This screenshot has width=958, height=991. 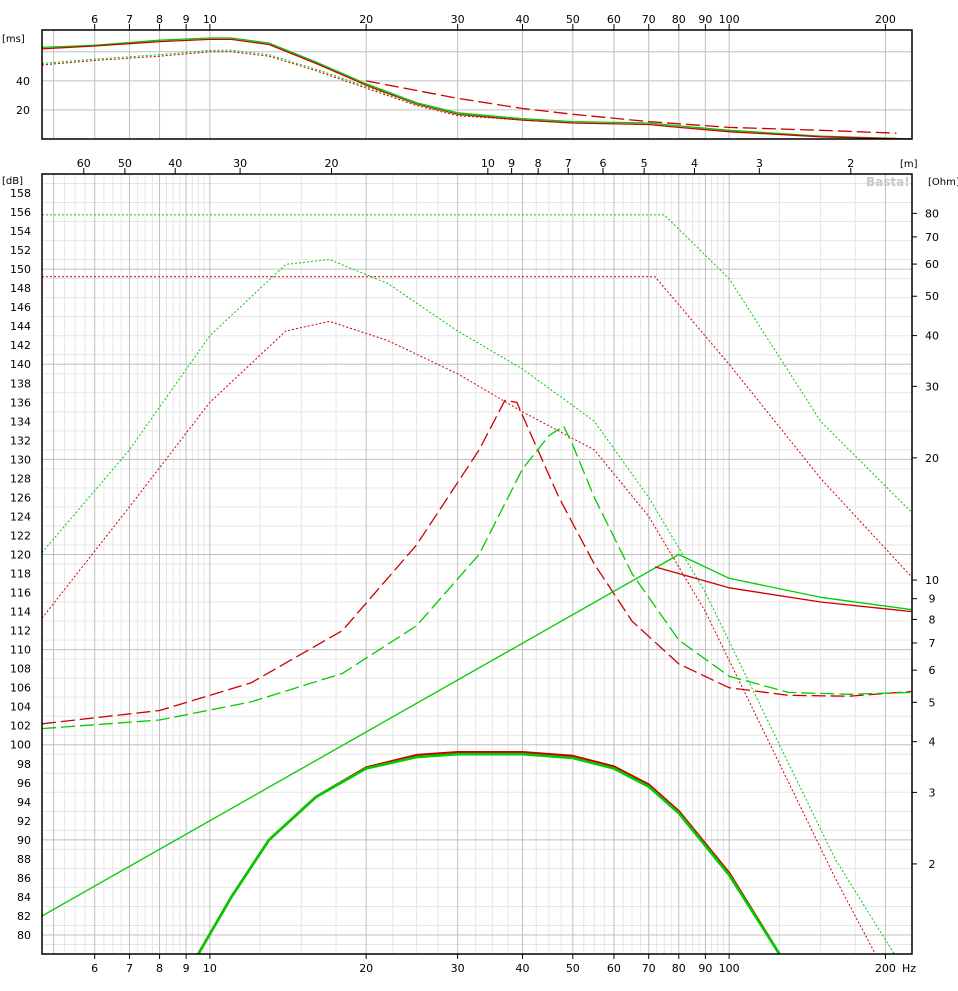 What do you see at coordinates (24, 897) in the screenshot?
I see `db-tick-label: 84` at bounding box center [24, 897].